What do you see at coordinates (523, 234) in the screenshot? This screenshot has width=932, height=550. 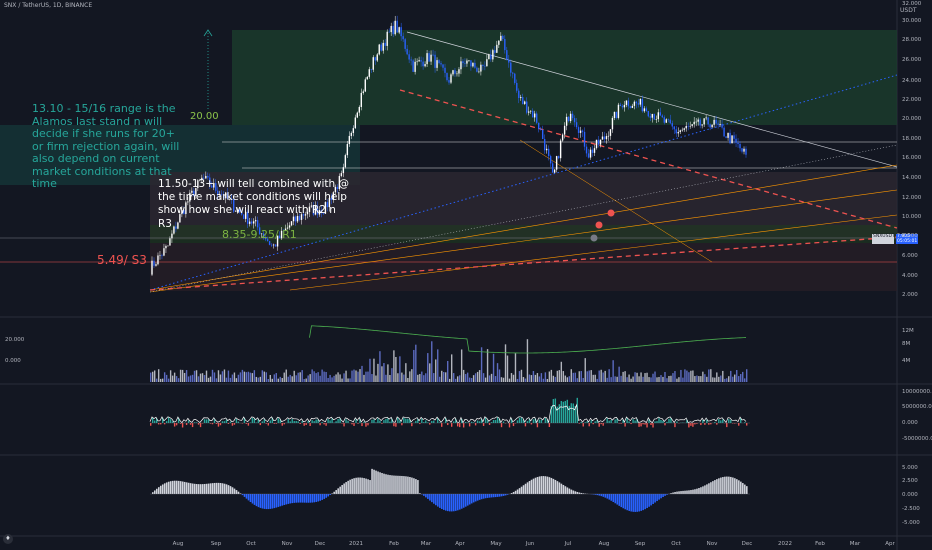 I see `r1-zone` at bounding box center [523, 234].